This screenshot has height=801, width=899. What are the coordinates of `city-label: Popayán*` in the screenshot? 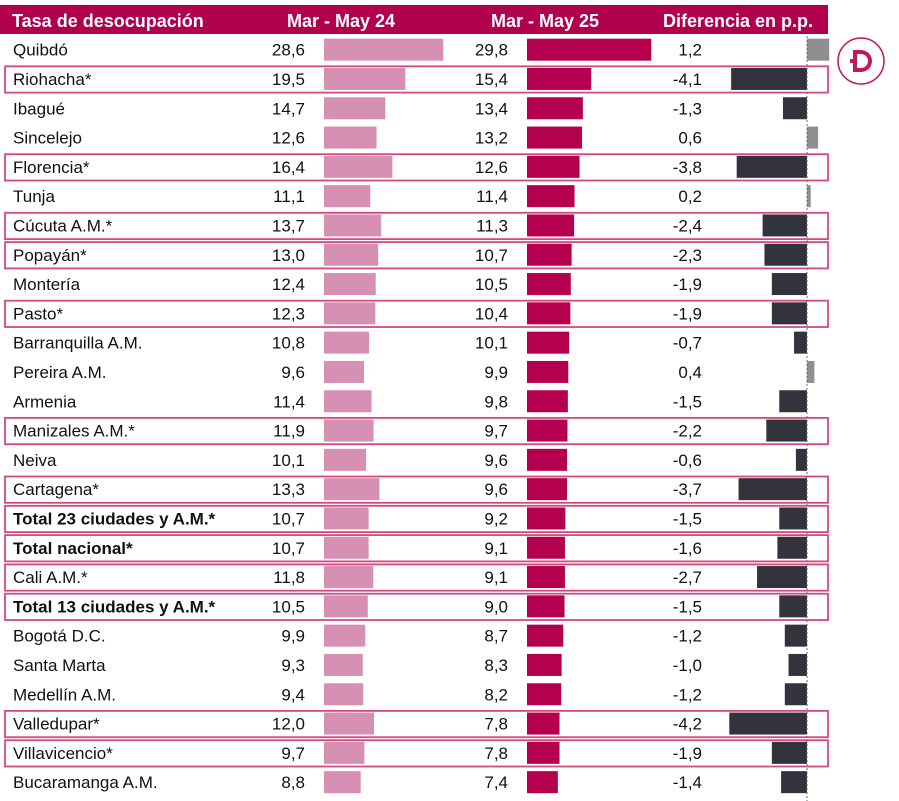 It's located at (50, 255).